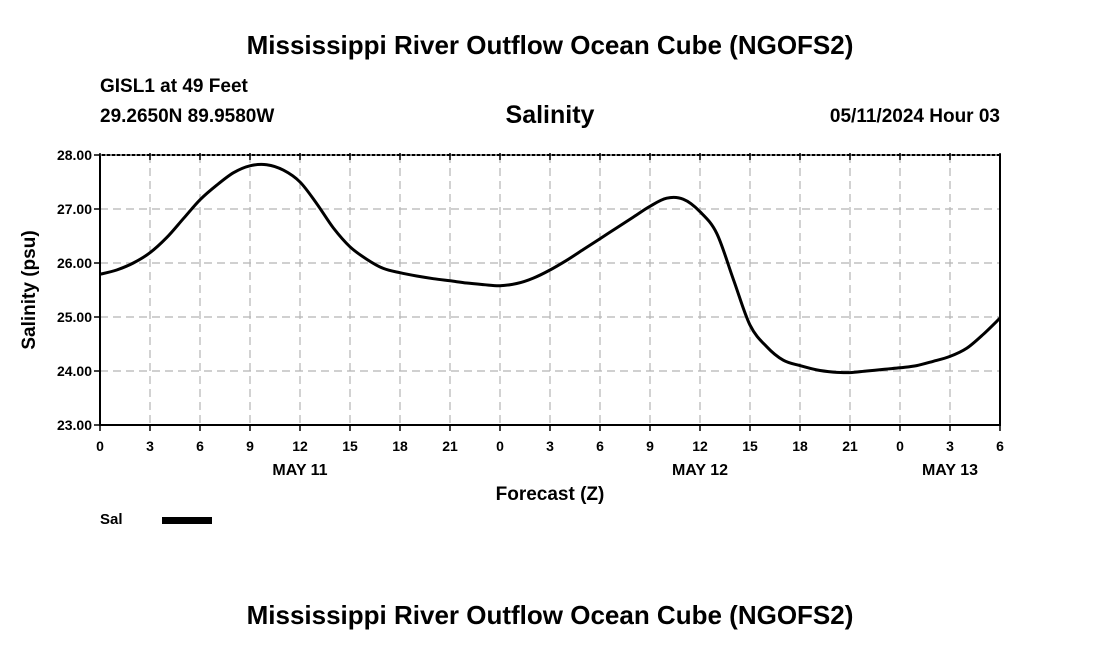  I want to click on y-tick-label: 24.00, so click(74, 371).